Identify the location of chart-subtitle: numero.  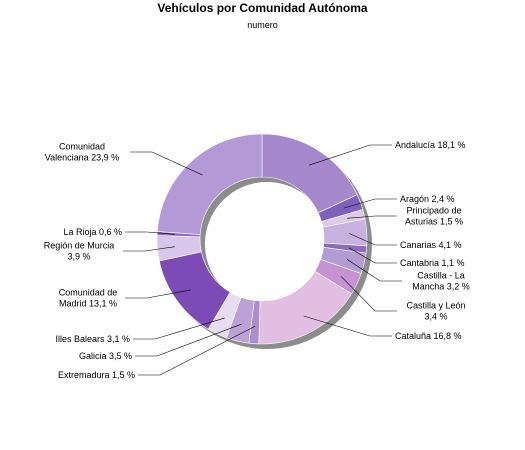
(262, 25).